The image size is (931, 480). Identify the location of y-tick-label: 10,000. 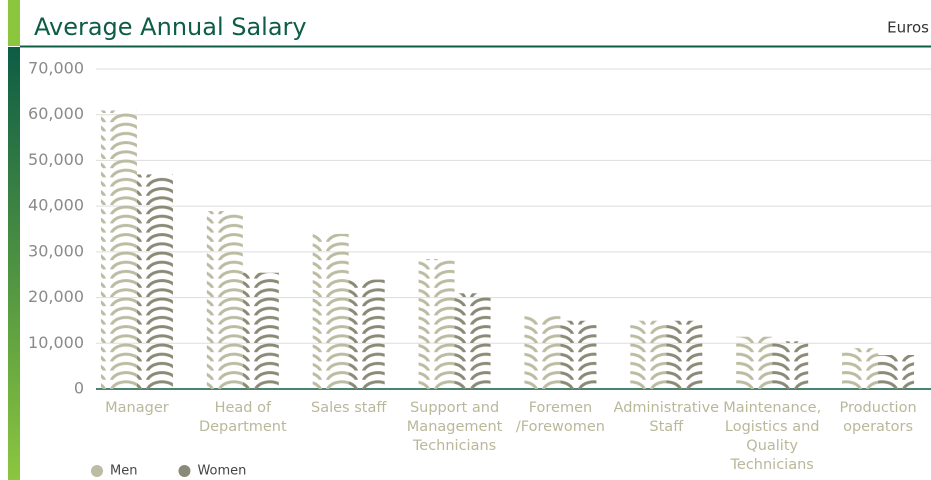
(56, 342).